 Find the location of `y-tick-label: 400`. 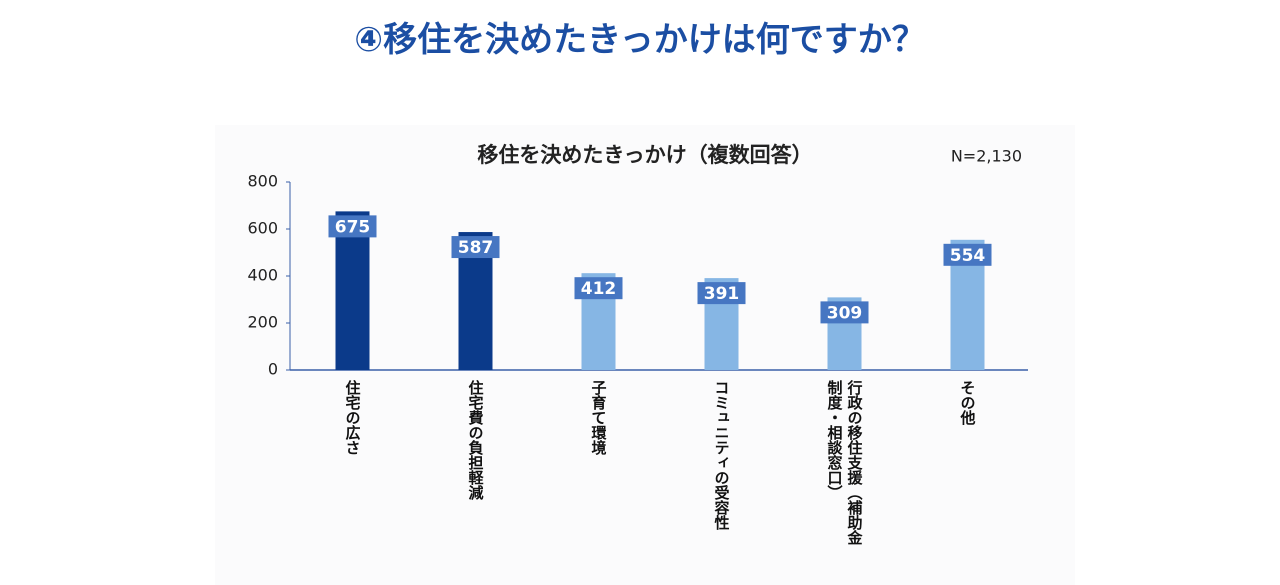

y-tick-label: 400 is located at coordinates (262, 275).